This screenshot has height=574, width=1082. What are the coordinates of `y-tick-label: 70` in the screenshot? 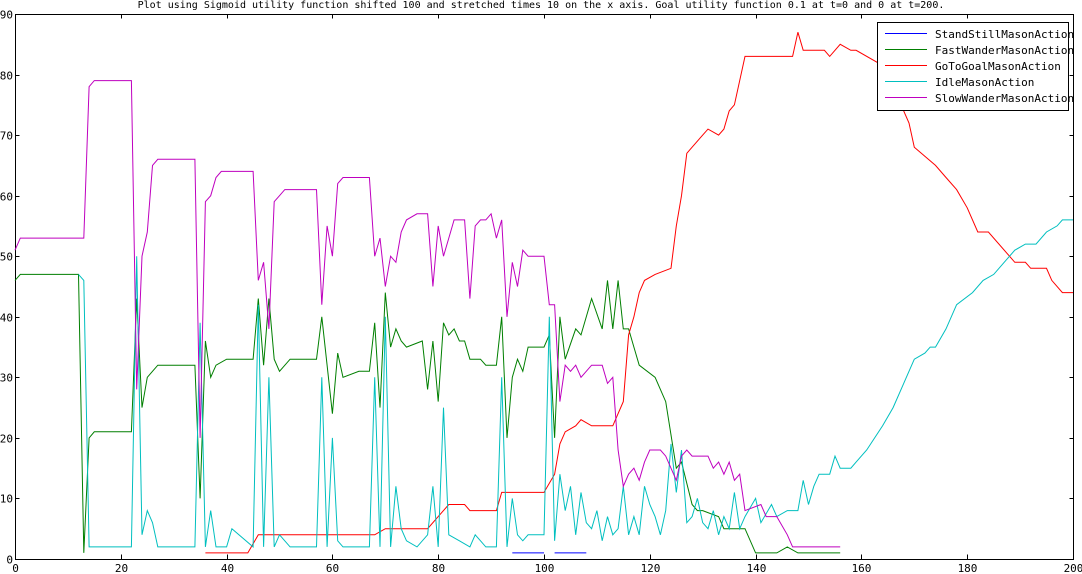 It's located at (6, 136).